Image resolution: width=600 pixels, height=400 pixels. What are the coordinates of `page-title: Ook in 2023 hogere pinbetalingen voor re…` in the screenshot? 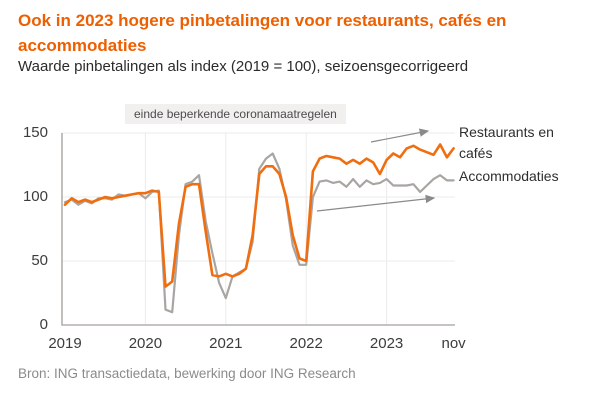 It's located at (262, 33).